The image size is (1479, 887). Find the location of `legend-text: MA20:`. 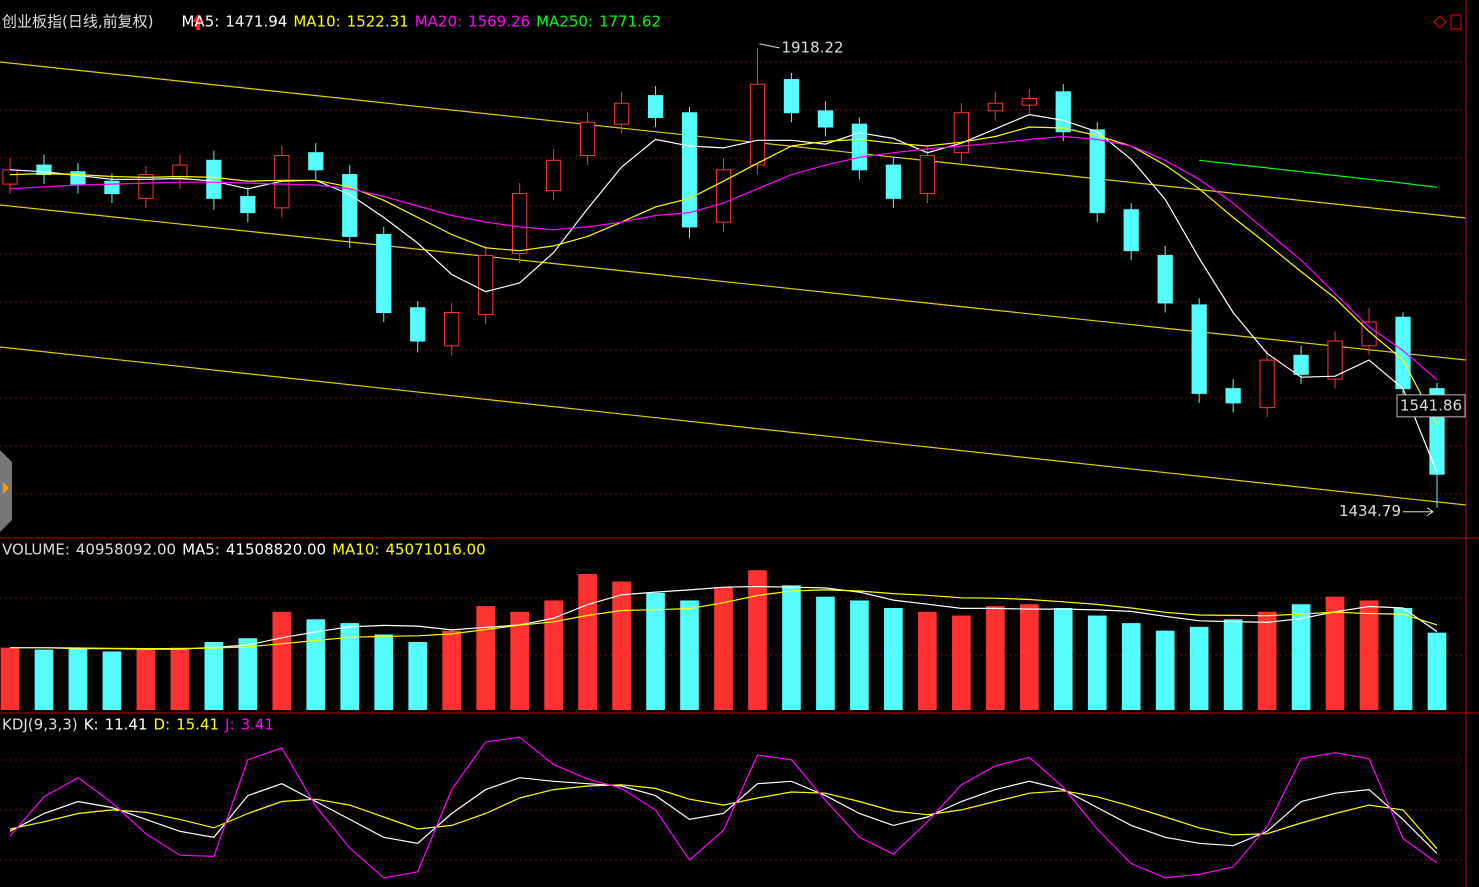

legend-text: MA20: is located at coordinates (438, 22).